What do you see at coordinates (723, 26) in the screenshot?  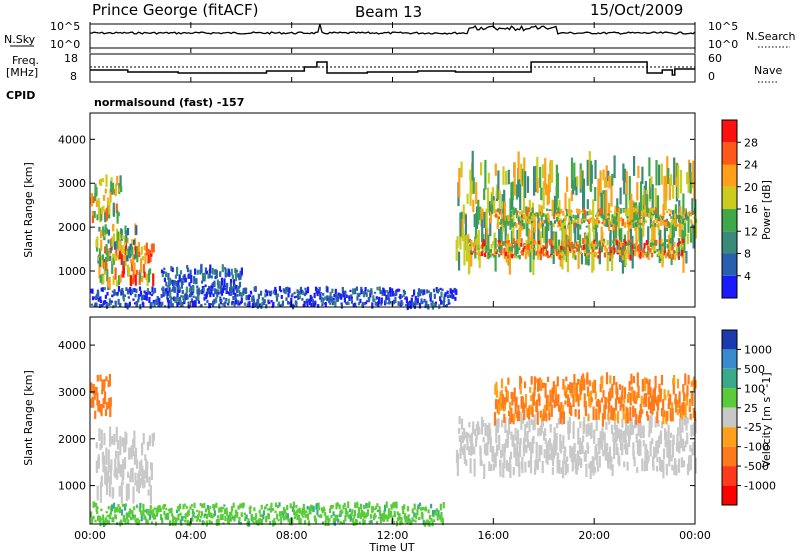 I see `search-tick-high: 10^5` at bounding box center [723, 26].